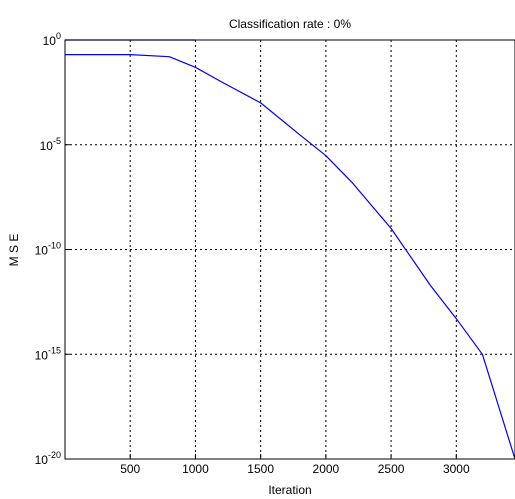 The width and height of the screenshot is (515, 499). I want to click on x-tick-label: 2000, so click(326, 469).